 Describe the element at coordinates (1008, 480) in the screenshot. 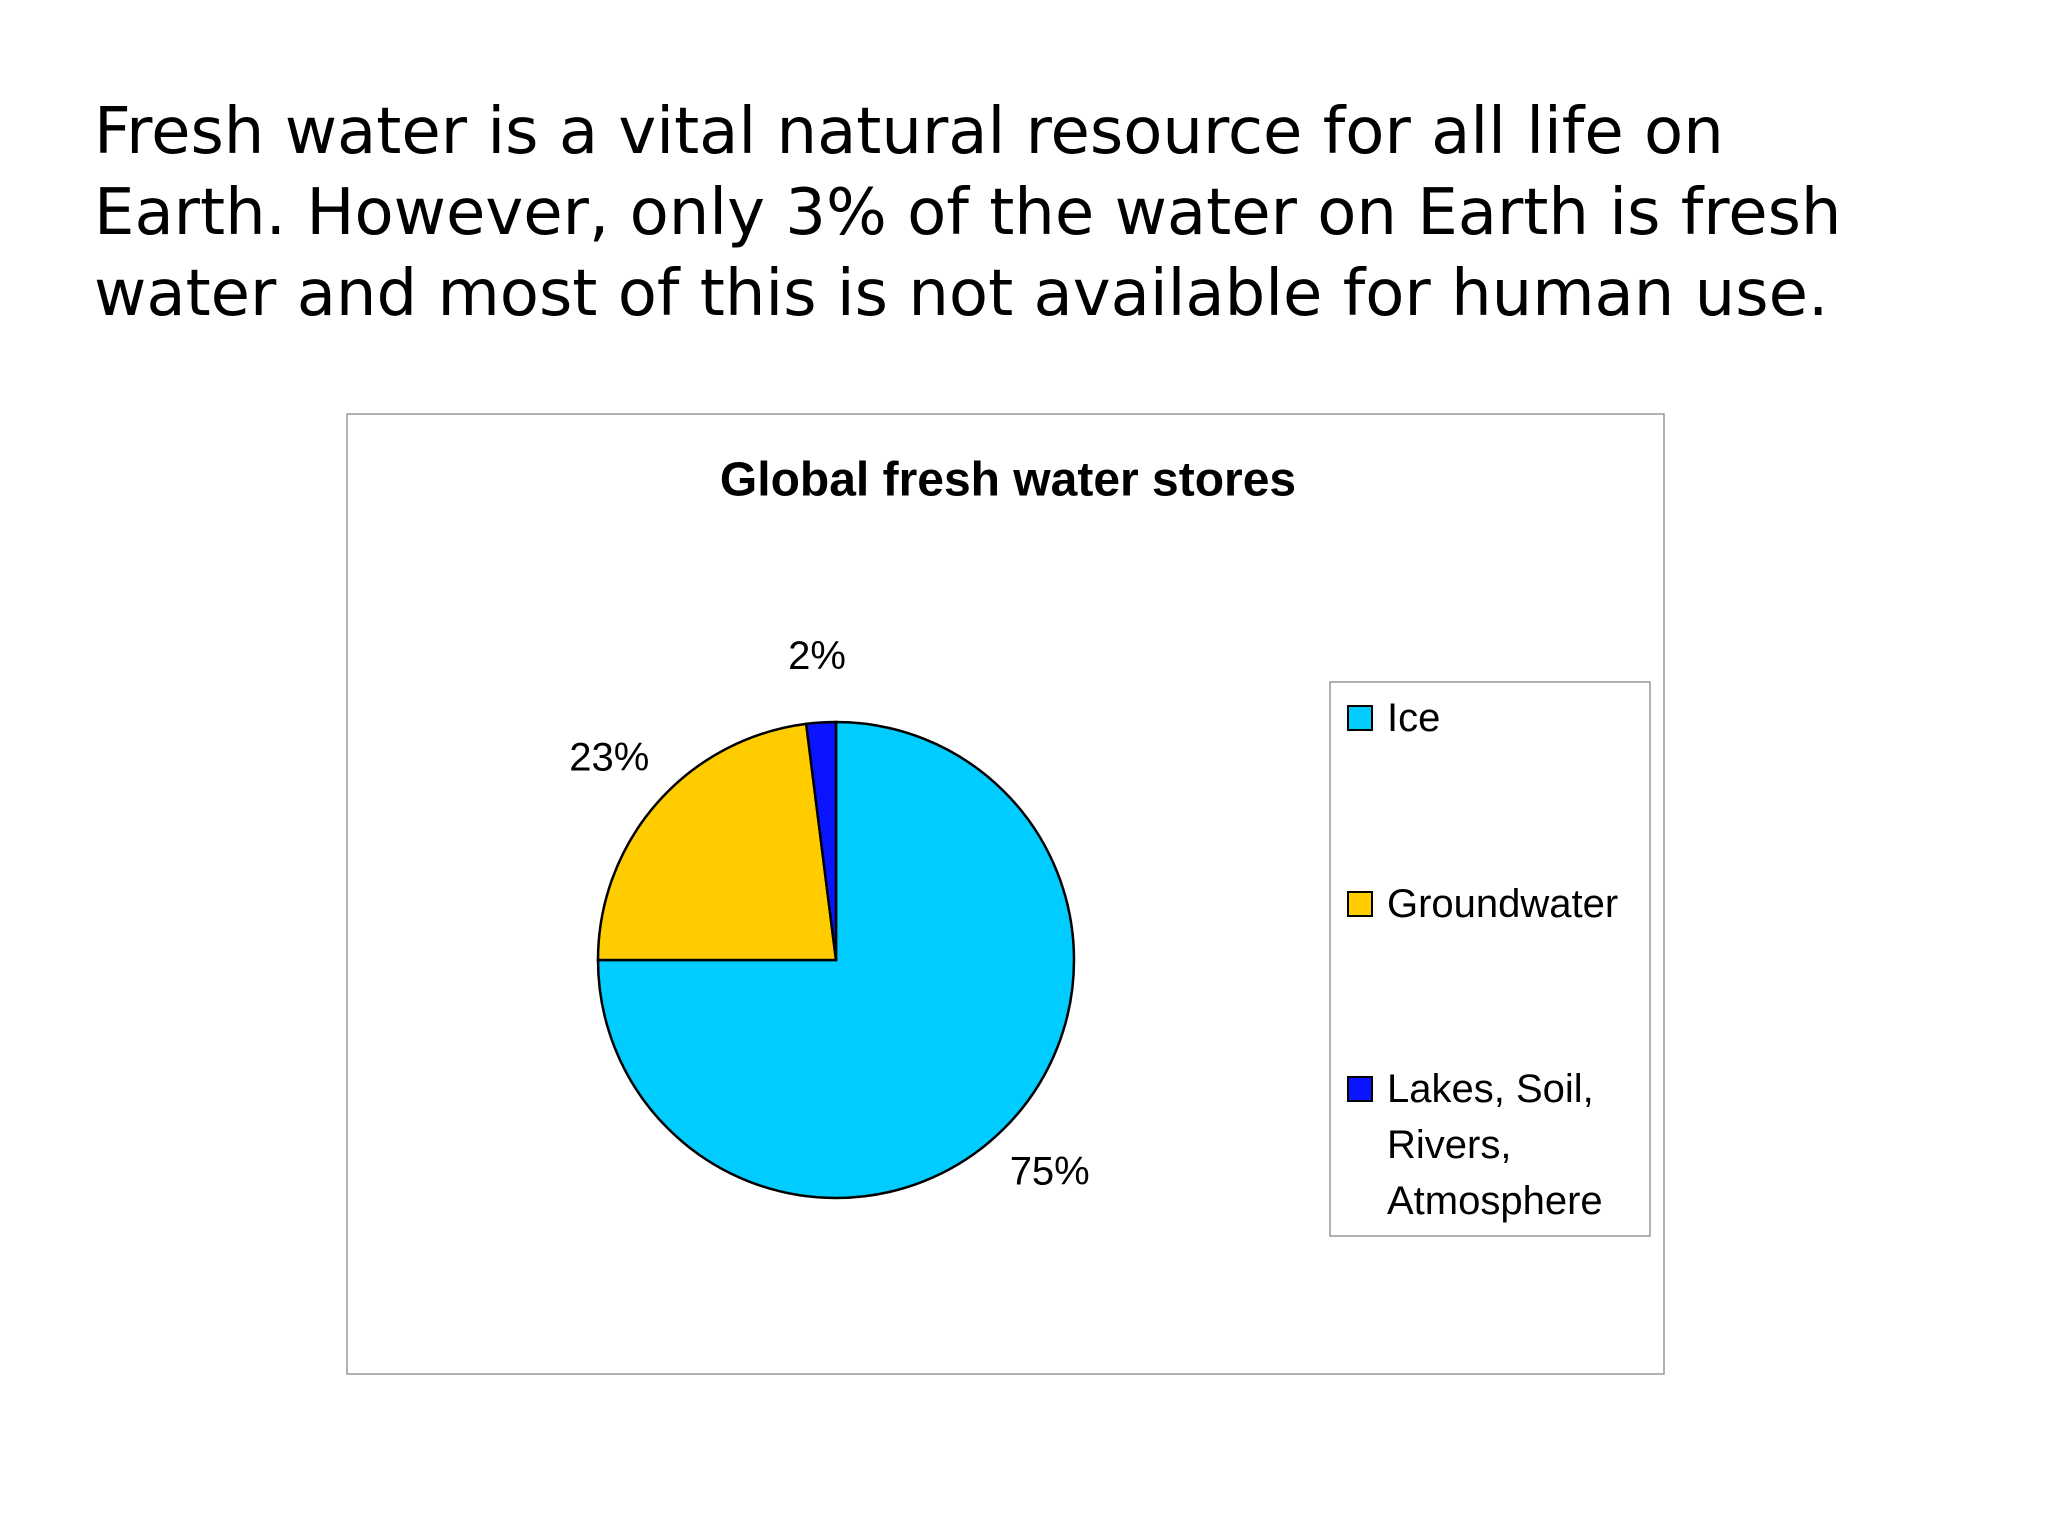

I see `chart-title: Global fresh water stores` at that location.